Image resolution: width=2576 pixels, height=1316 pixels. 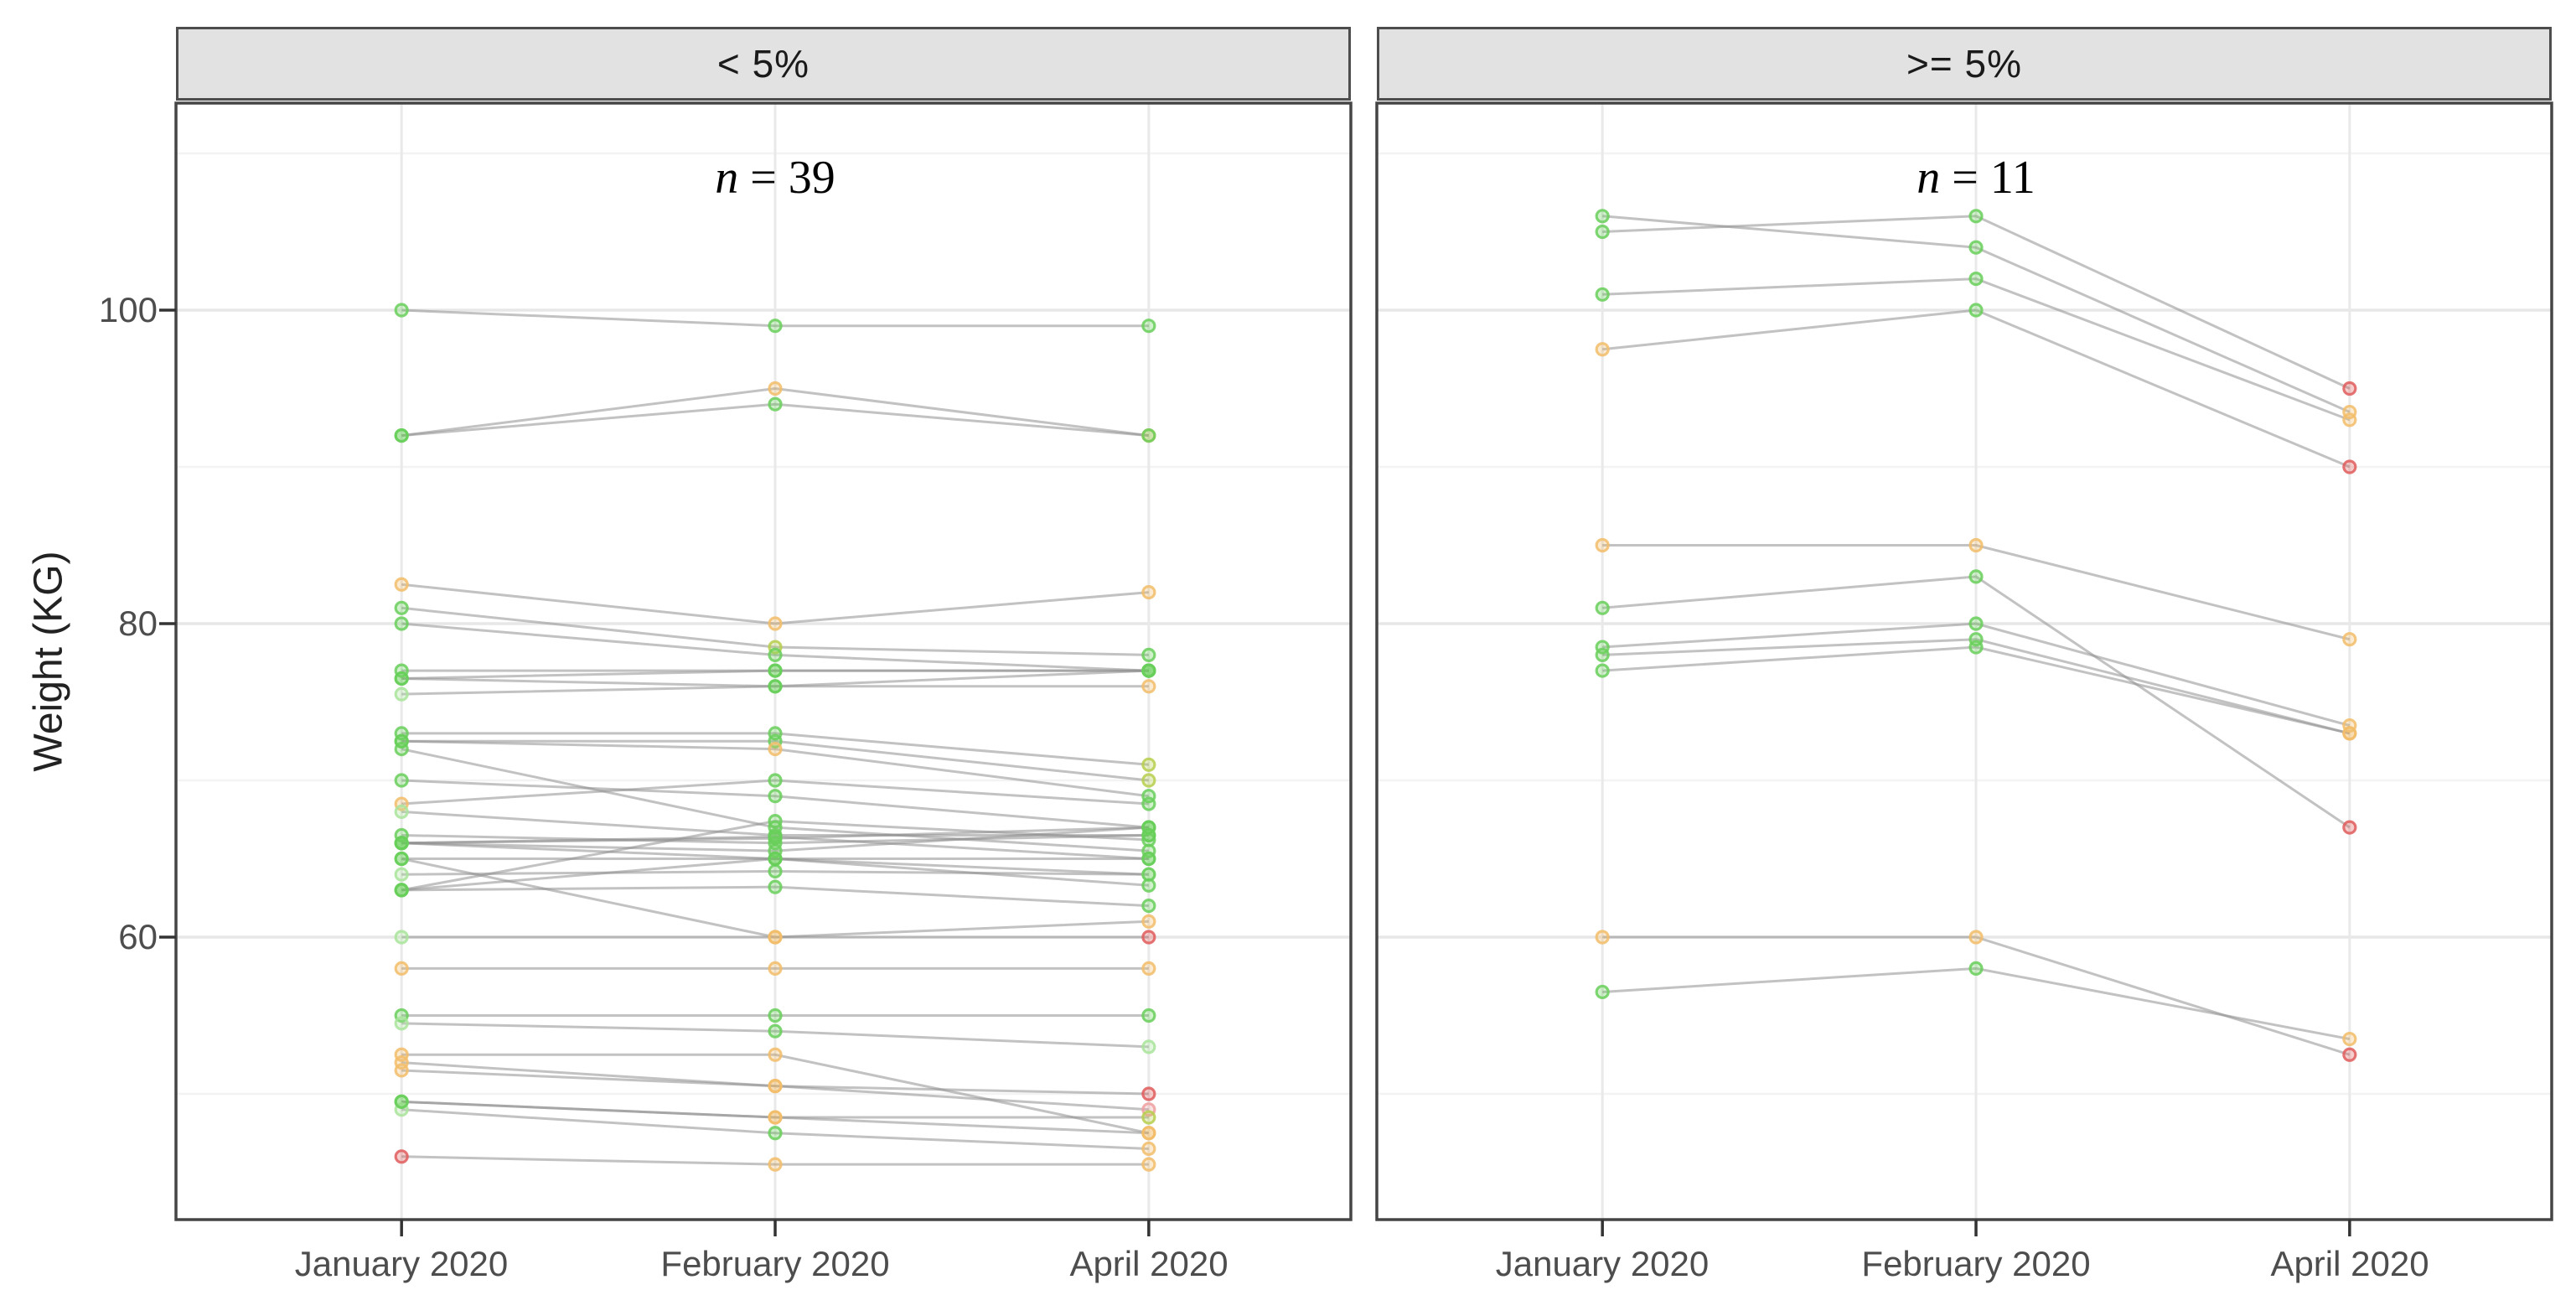 I want to click on y-tick-100: 100, so click(x=128, y=309).